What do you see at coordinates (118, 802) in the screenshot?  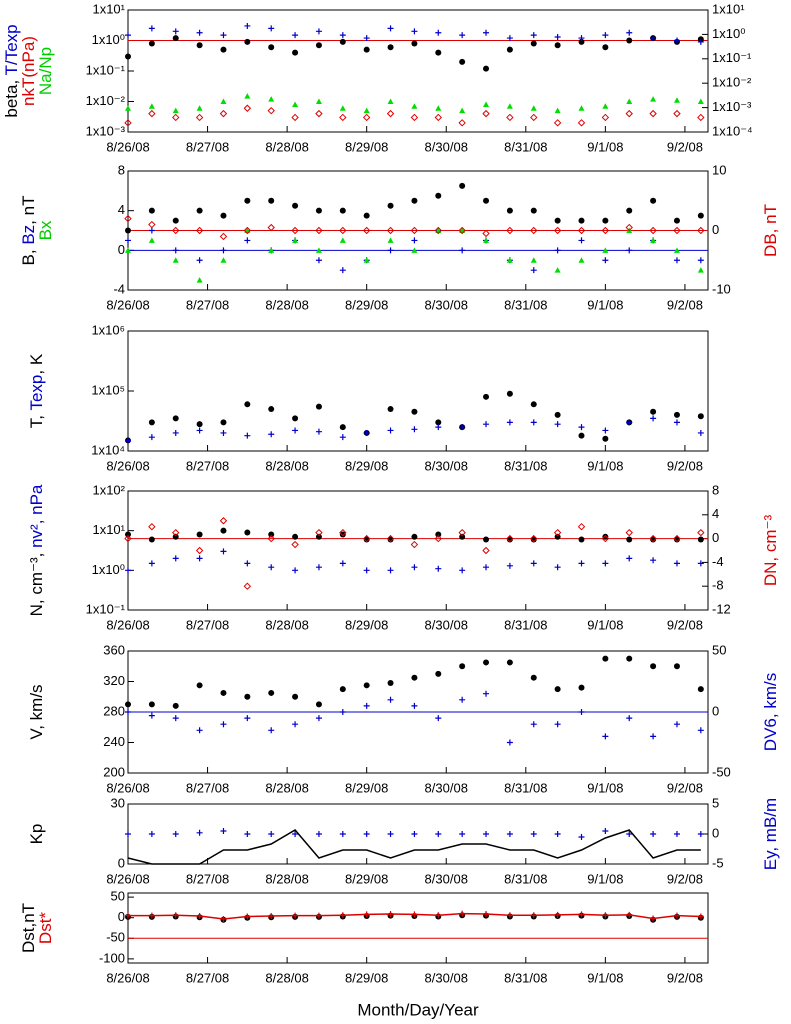 I see `y-tick-label: 30` at bounding box center [118, 802].